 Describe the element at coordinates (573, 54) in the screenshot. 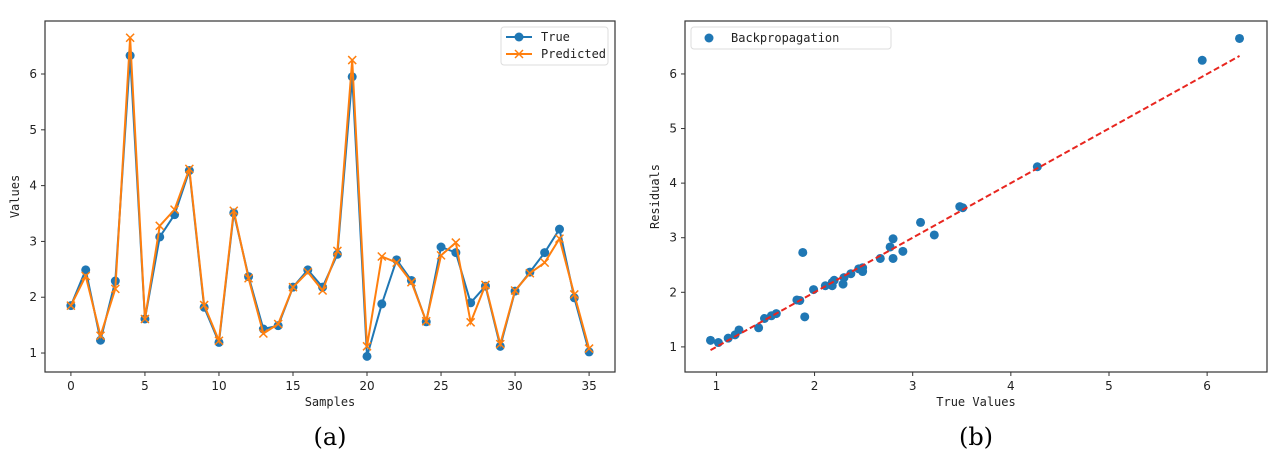

I see `legend-label: Predicted` at that location.